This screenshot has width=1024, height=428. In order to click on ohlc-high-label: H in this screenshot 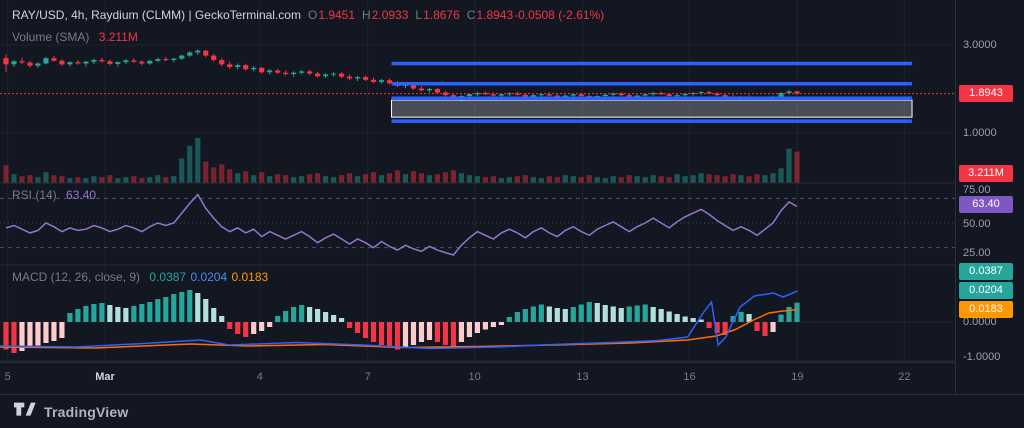, I will do `click(366, 15)`.